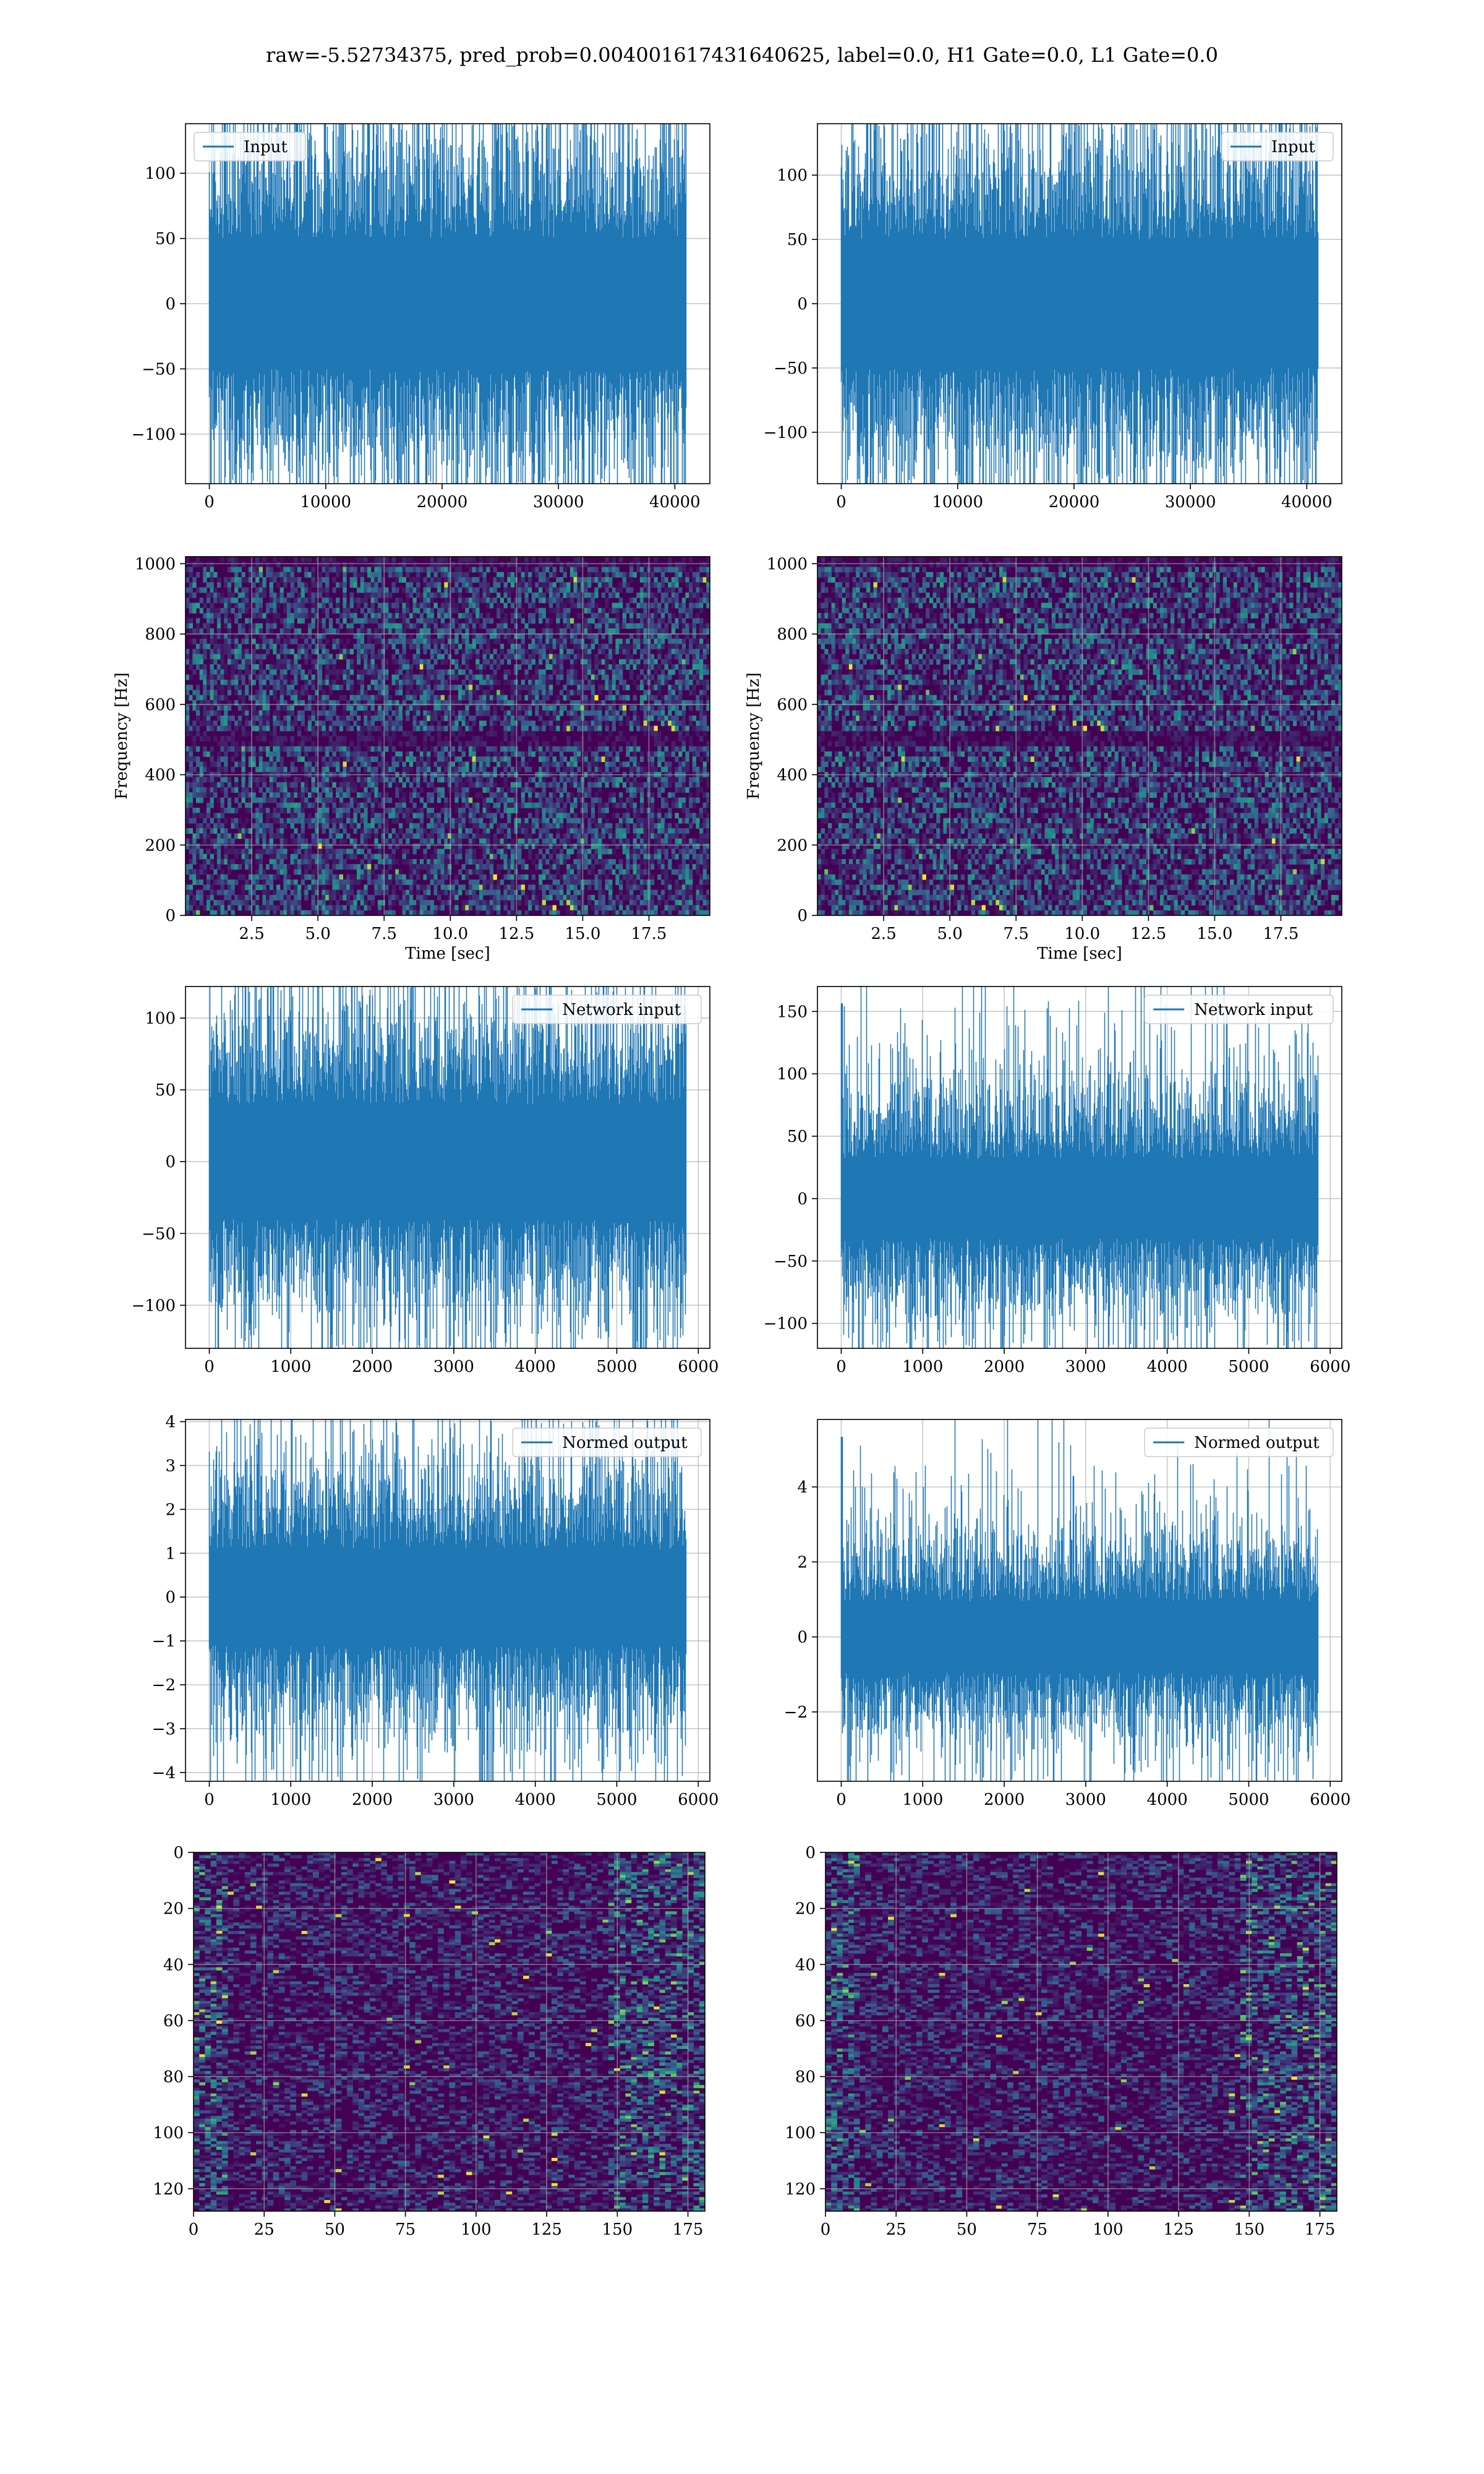  I want to click on y-tick-label: 150, so click(792, 1012).